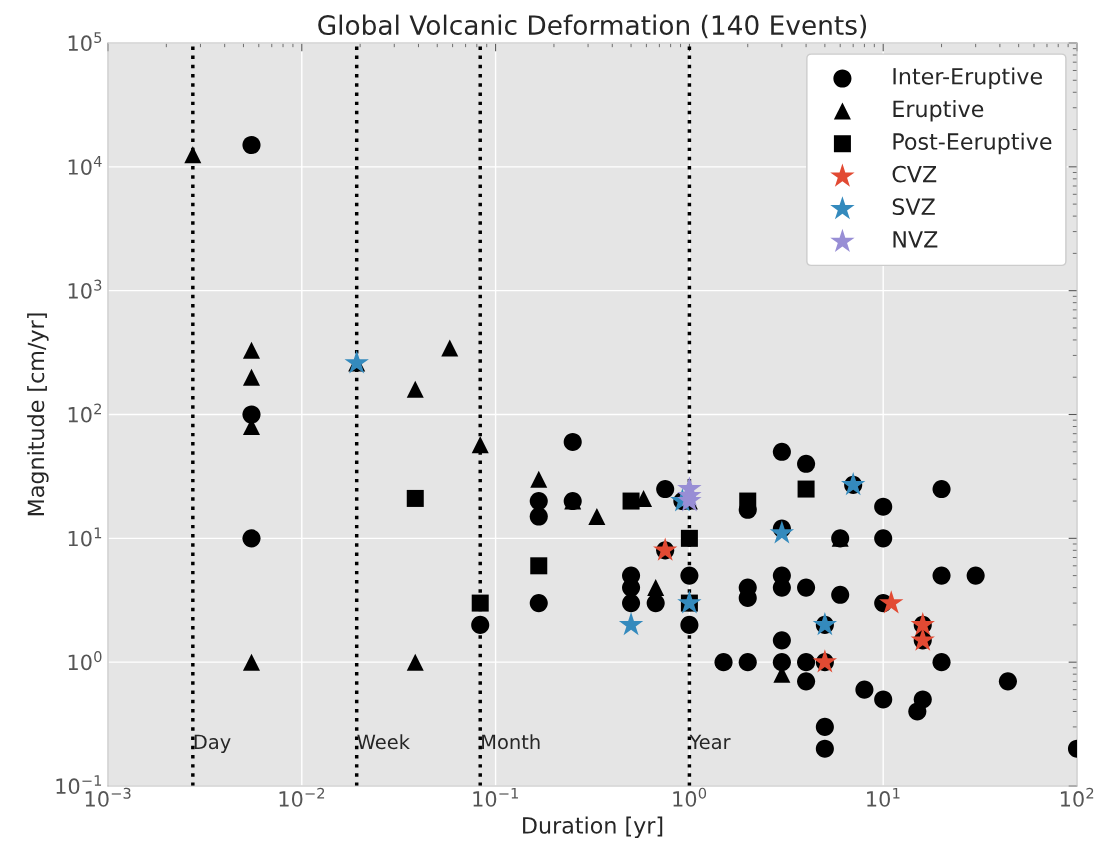  Describe the element at coordinates (38, 414) in the screenshot. I see `y-axis-title: Magnitude [cm/yr]` at that location.